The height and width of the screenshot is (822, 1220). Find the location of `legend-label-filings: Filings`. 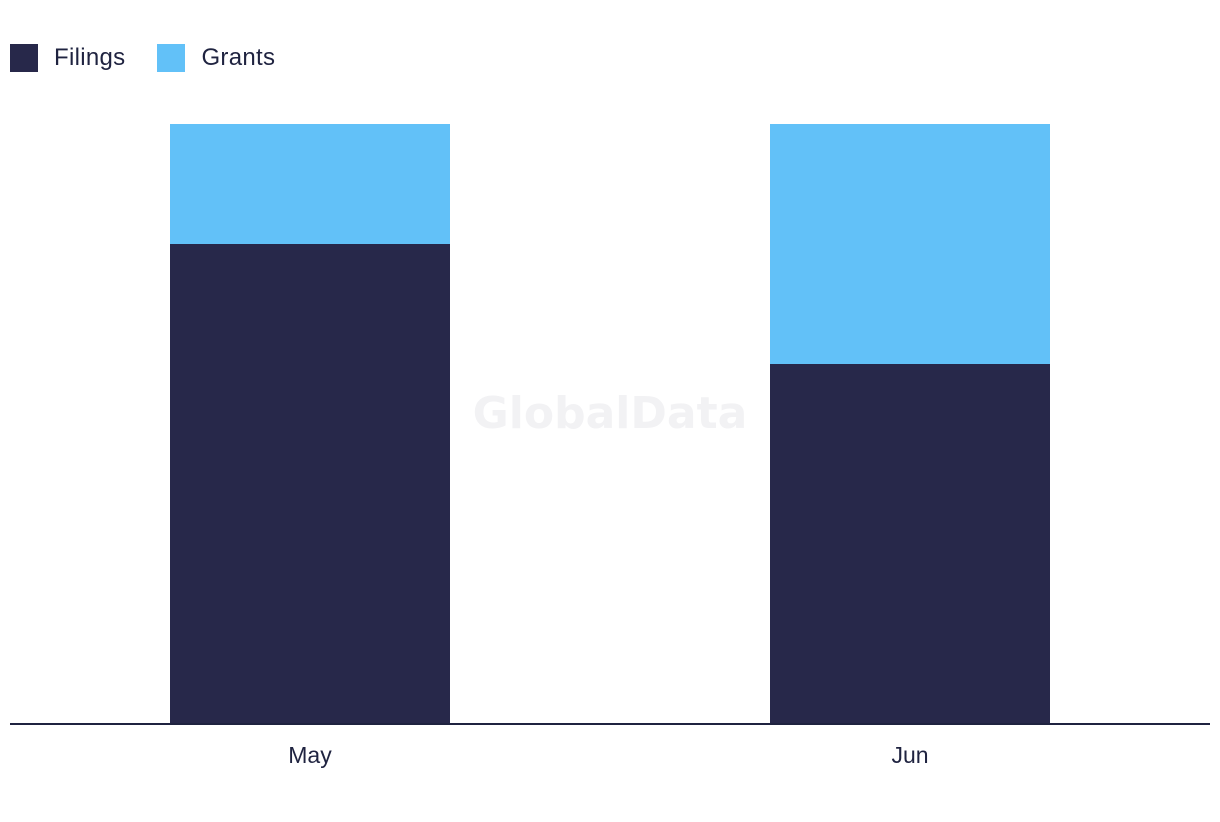

legend-label-filings: Filings is located at coordinates (90, 57).